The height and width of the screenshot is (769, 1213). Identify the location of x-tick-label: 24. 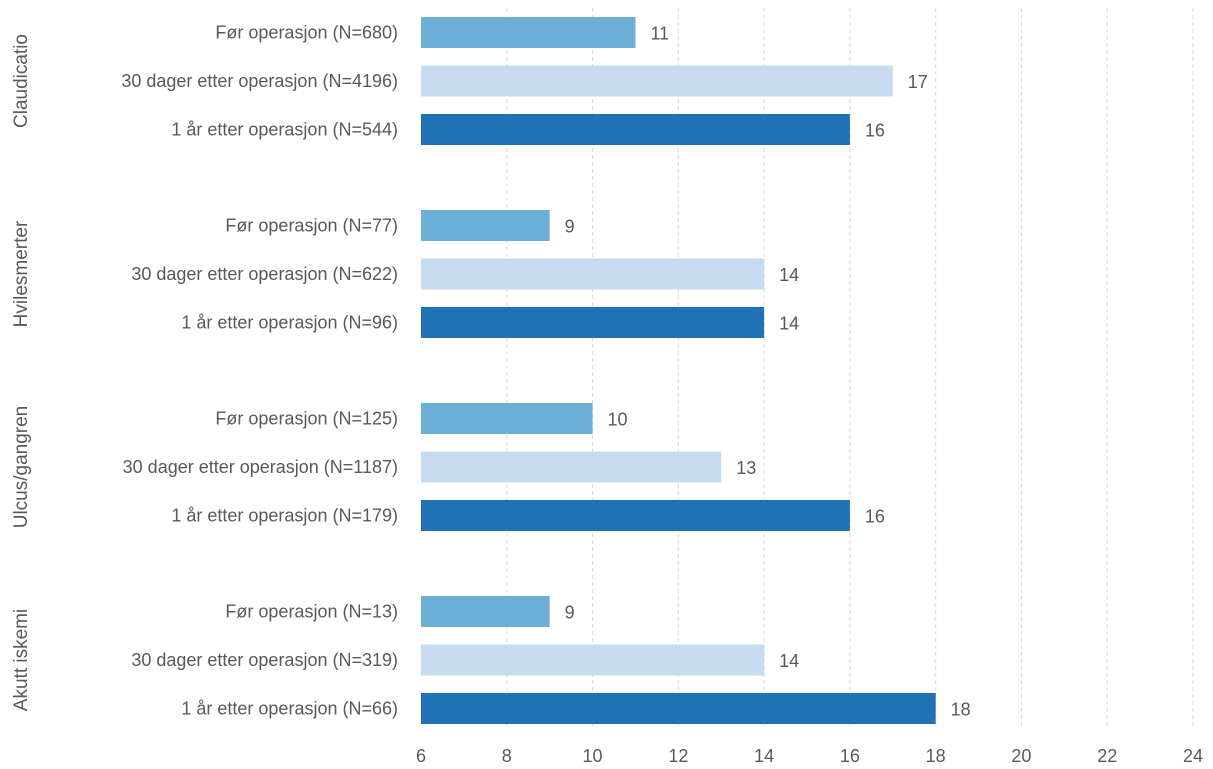
(1193, 756).